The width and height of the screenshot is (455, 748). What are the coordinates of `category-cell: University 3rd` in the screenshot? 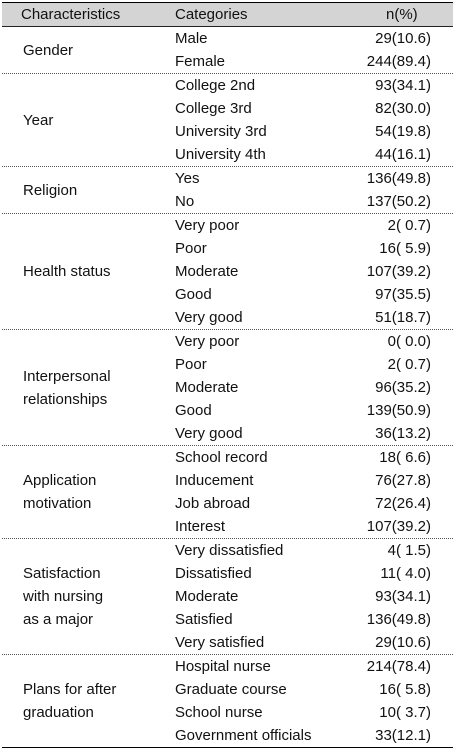 It's located at (221, 131).